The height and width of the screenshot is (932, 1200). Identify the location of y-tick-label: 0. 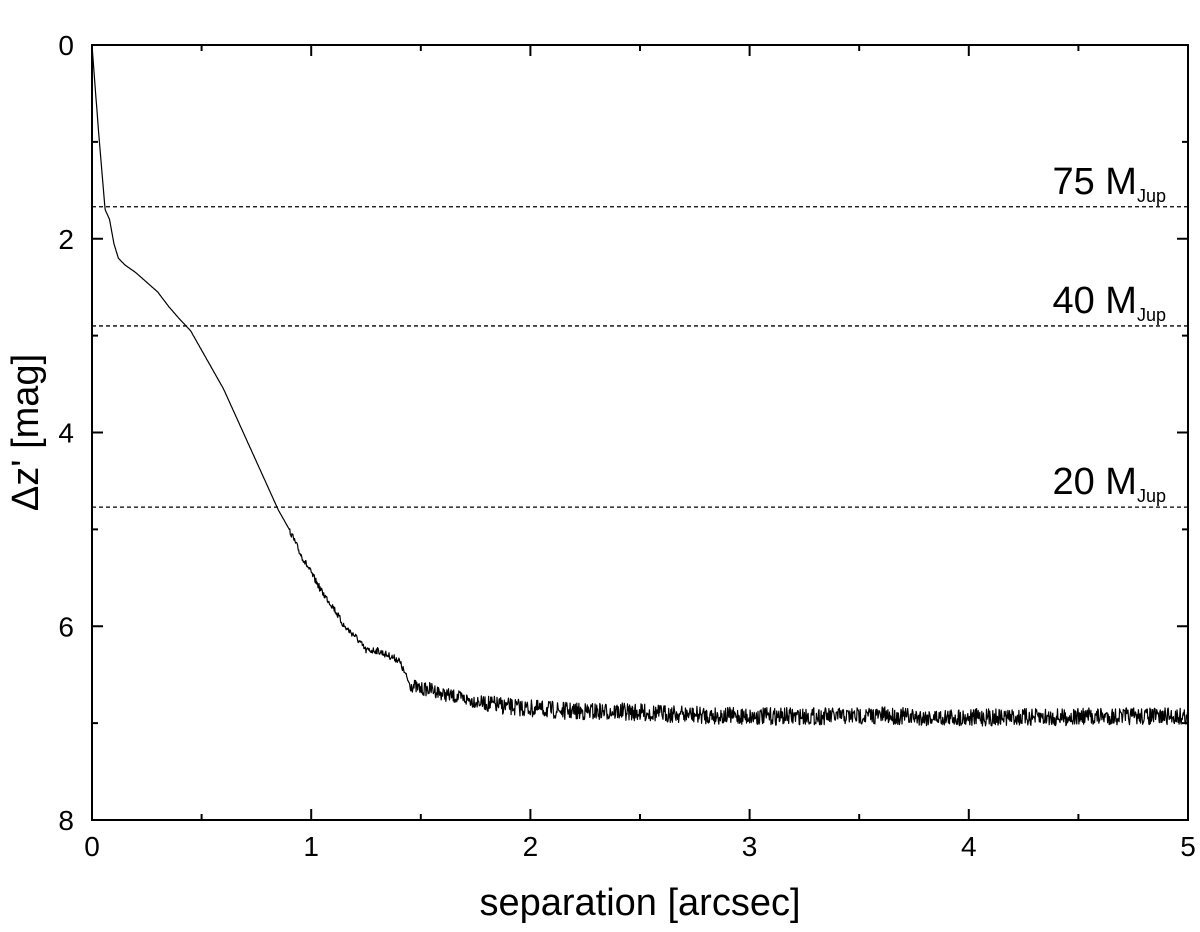
(66, 45).